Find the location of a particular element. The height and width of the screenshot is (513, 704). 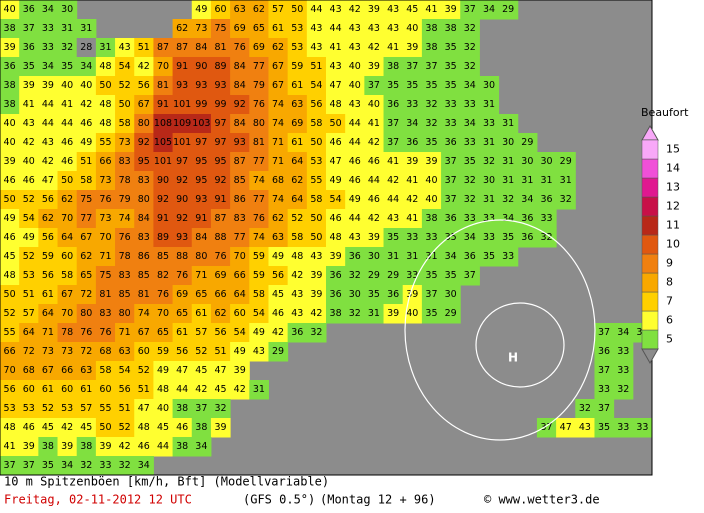

wind-value: 66 is located at coordinates (220, 294).